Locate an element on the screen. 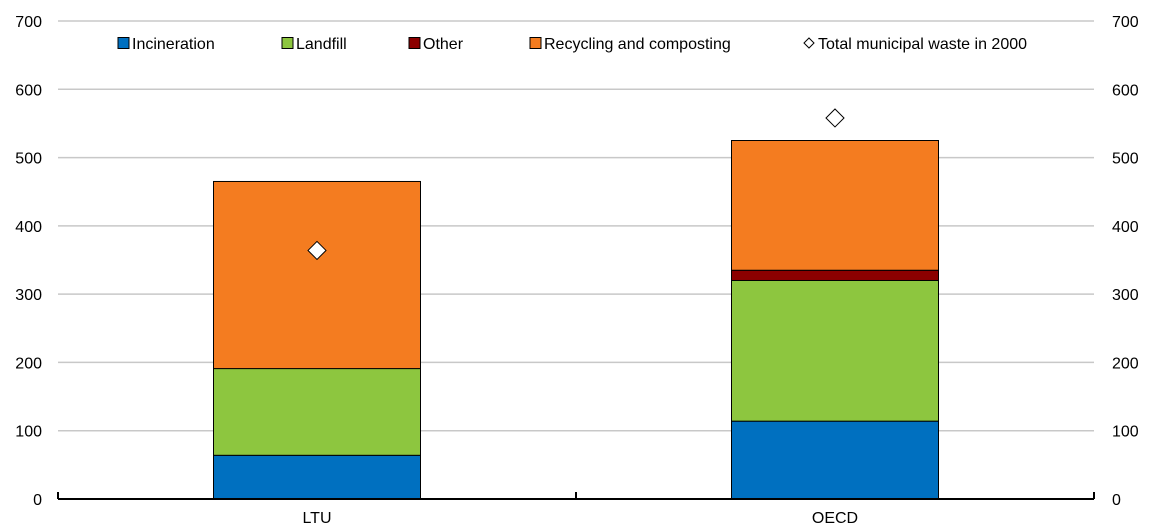  left-tick-label-0: 0 is located at coordinates (37, 500).